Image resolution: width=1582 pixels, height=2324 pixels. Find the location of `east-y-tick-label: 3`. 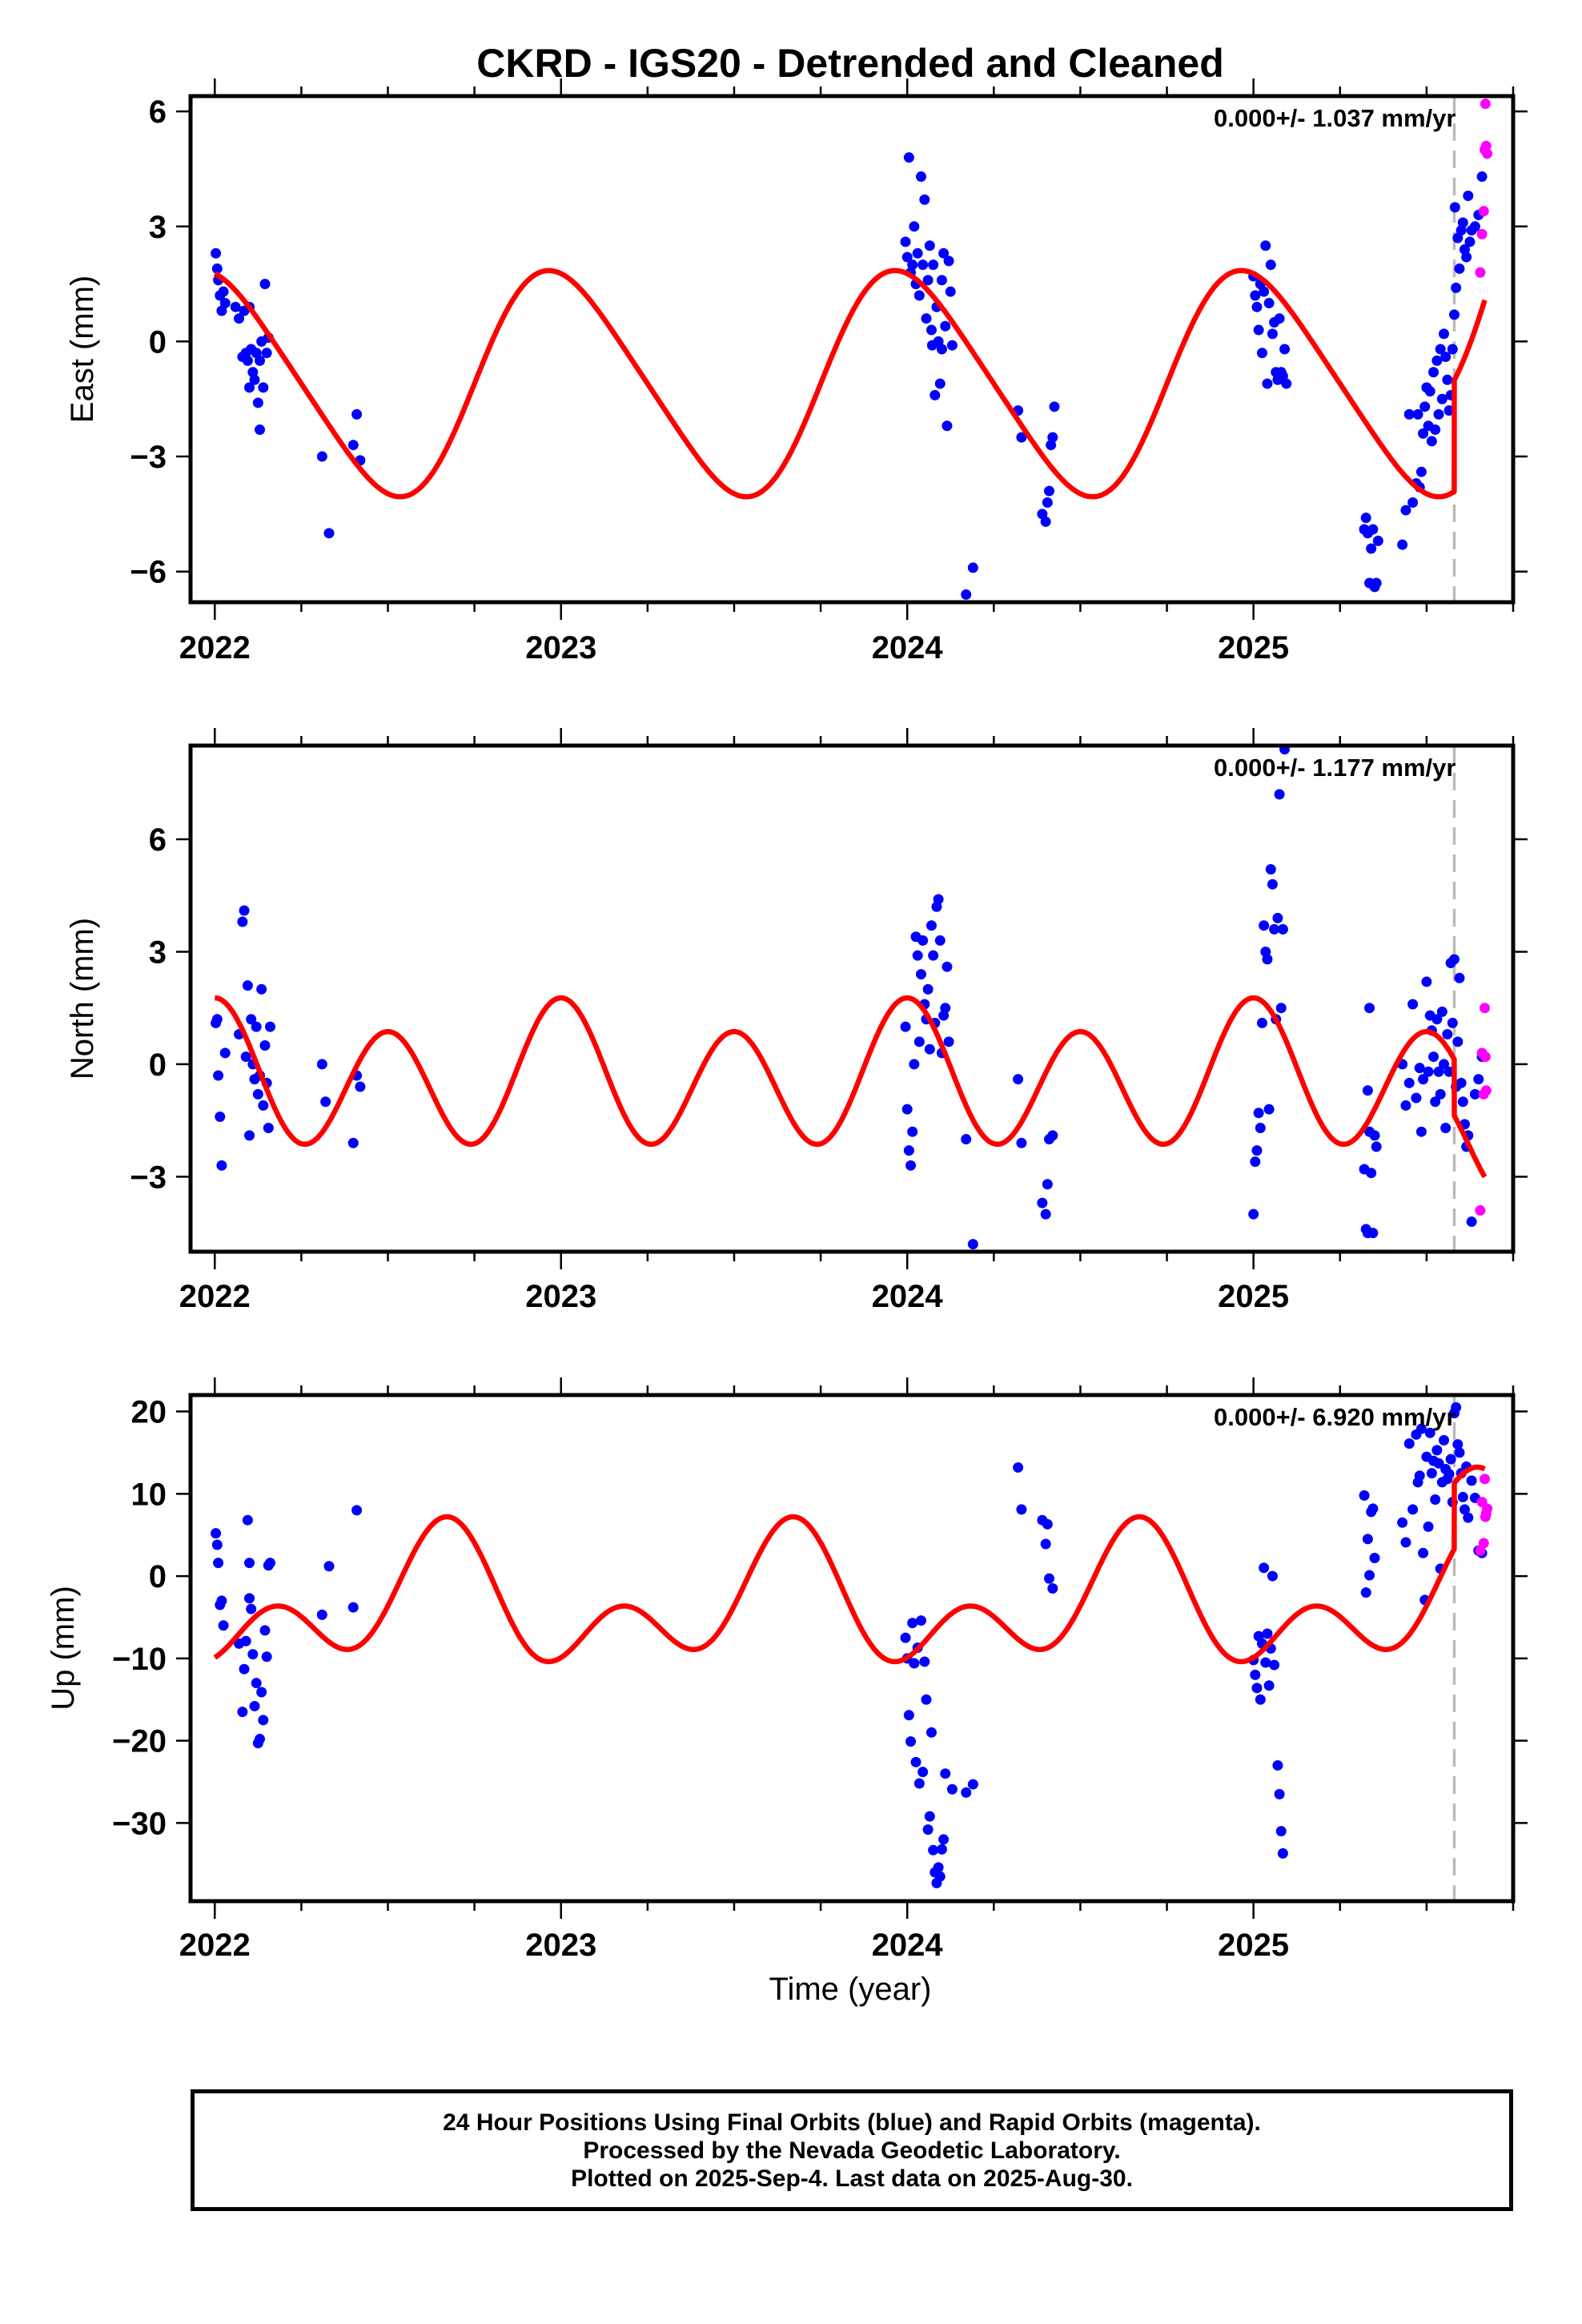

east-y-tick-label: 3 is located at coordinates (158, 228).